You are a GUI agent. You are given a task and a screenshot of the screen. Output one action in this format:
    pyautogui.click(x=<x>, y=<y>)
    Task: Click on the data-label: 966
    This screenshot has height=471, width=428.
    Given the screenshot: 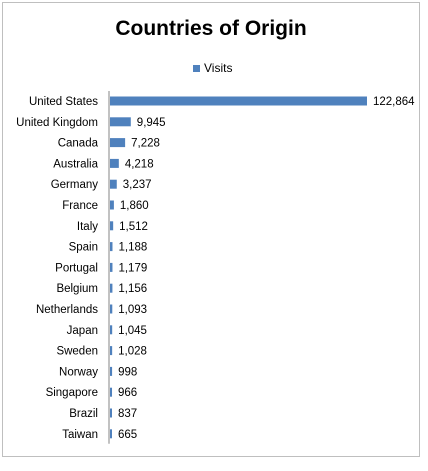 What is the action you would take?
    pyautogui.click(x=127, y=393)
    